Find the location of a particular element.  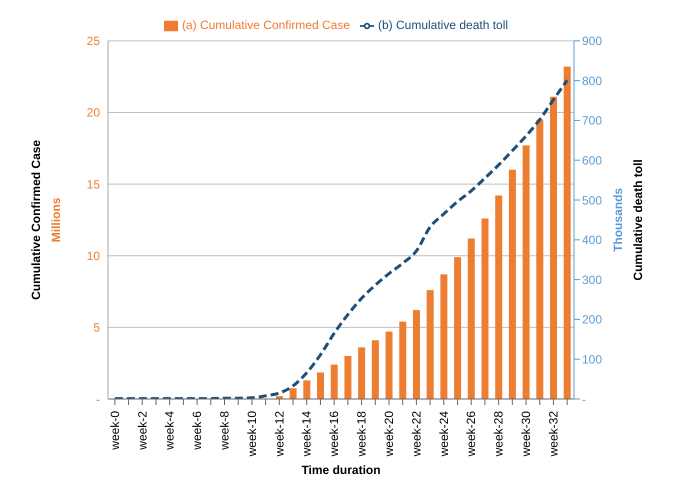

x-tick-label: week-18 is located at coordinates (361, 434).